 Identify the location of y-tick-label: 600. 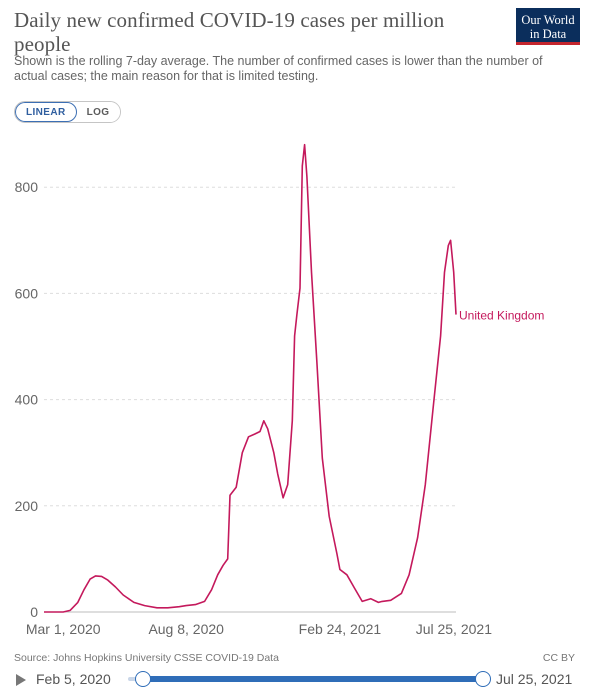
(27, 293).